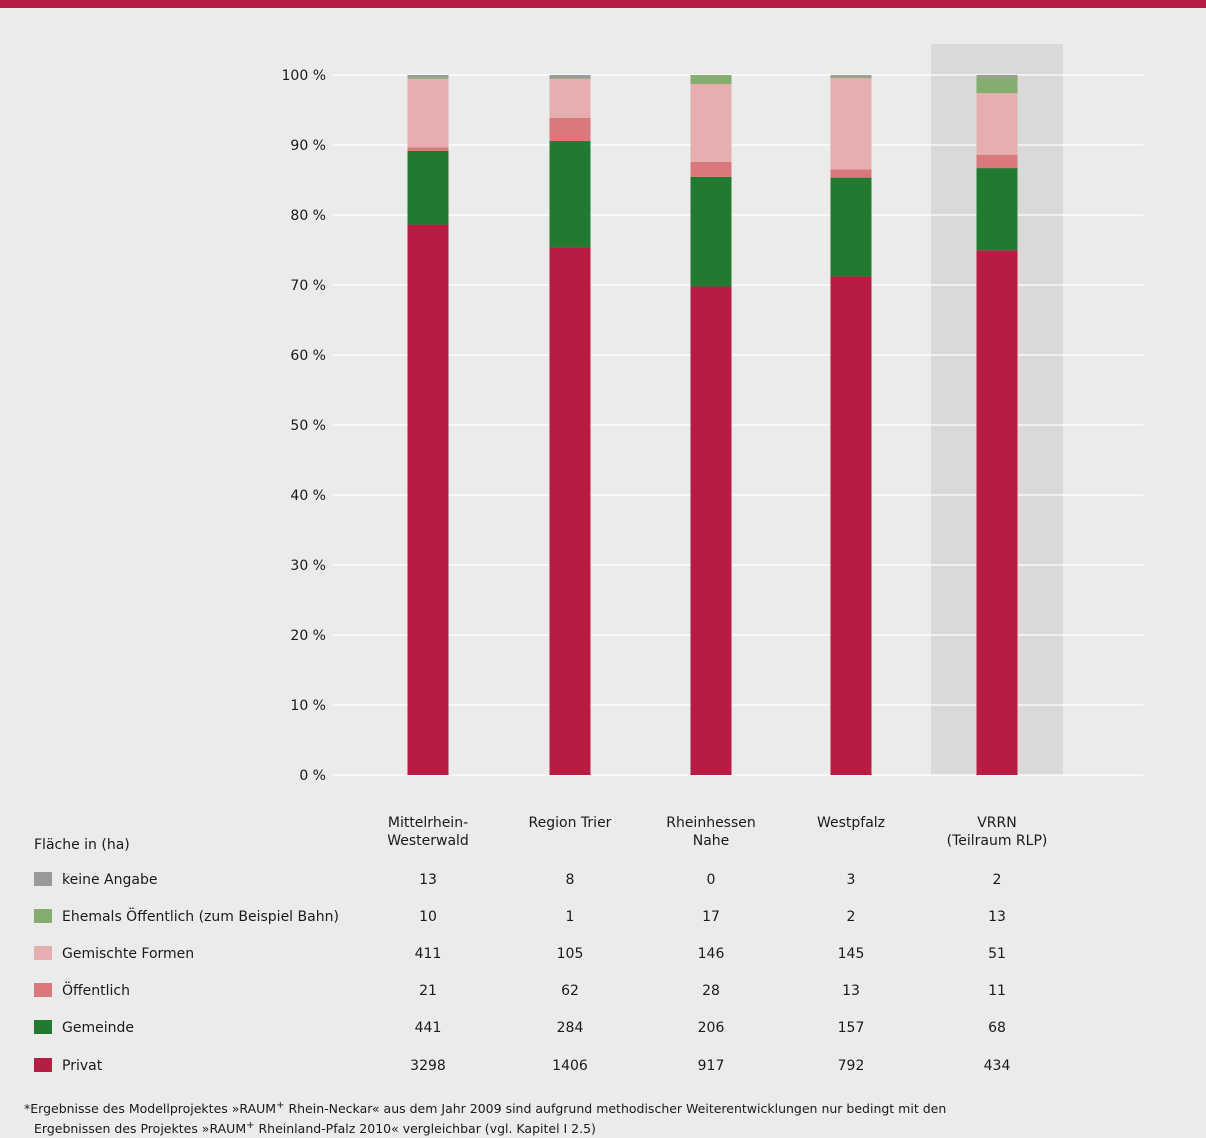 The height and width of the screenshot is (1138, 1206). I want to click on y-tick-label: 100 %, so click(304, 76).